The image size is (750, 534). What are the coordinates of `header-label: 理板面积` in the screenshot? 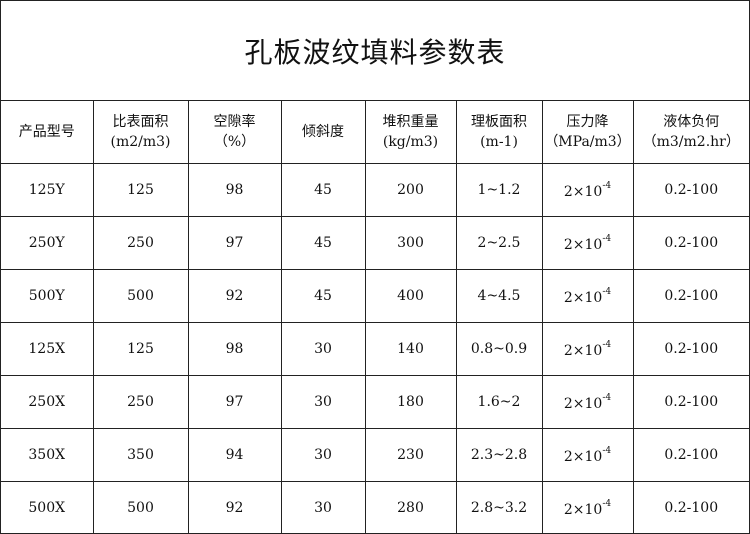 It's located at (499, 122).